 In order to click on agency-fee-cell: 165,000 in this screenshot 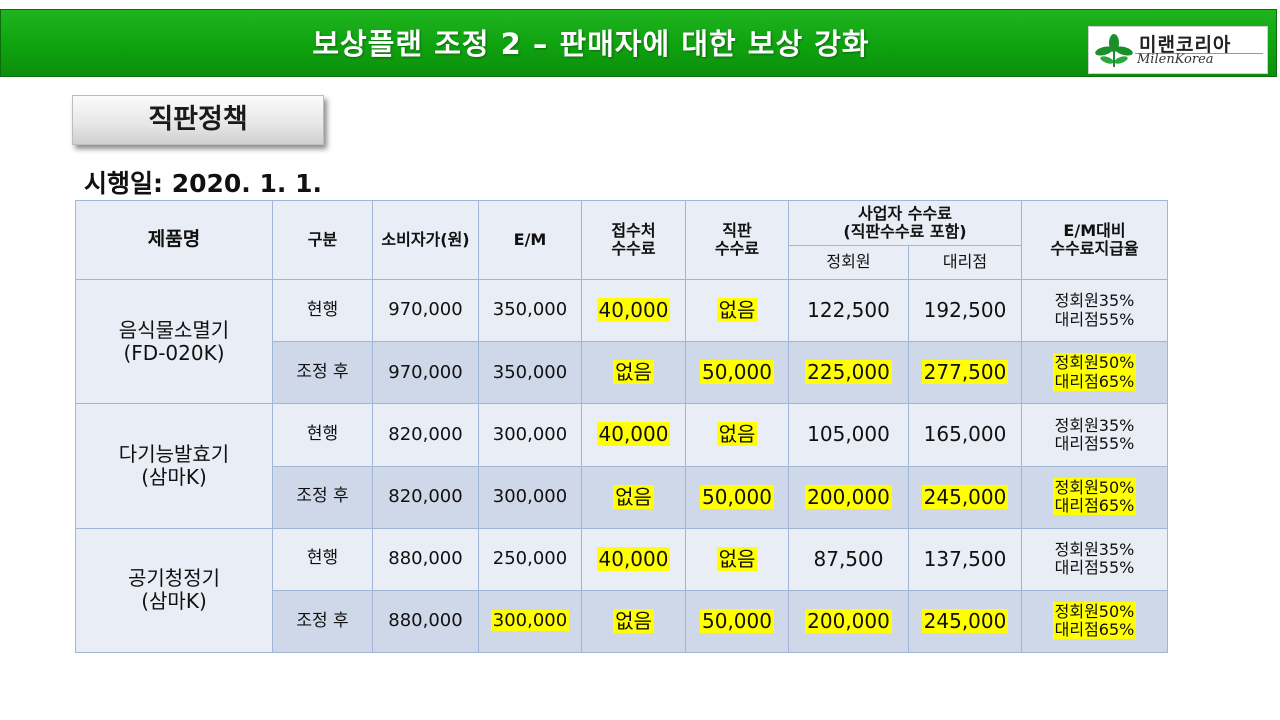, I will do `click(965, 435)`.